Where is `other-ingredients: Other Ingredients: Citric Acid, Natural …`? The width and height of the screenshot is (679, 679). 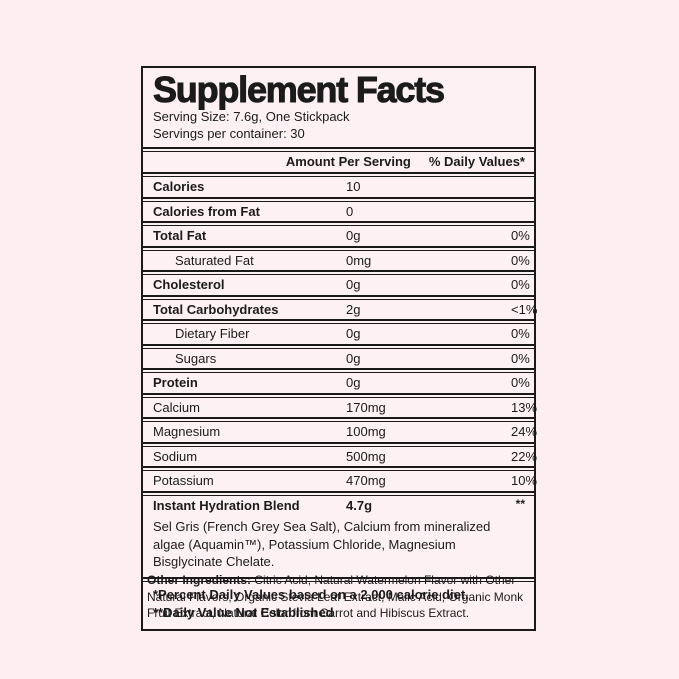 other-ingredients: Other Ingredients: Citric Acid, Natural … is located at coordinates (343, 597).